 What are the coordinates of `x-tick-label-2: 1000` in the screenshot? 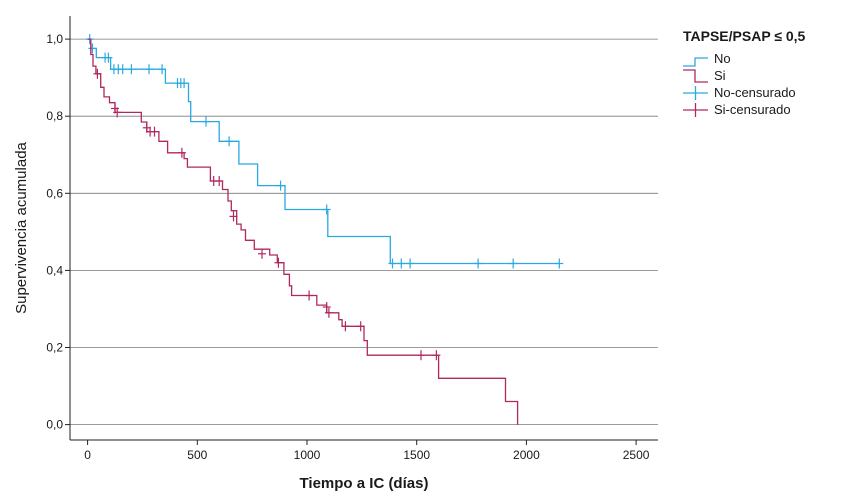 It's located at (307, 455).